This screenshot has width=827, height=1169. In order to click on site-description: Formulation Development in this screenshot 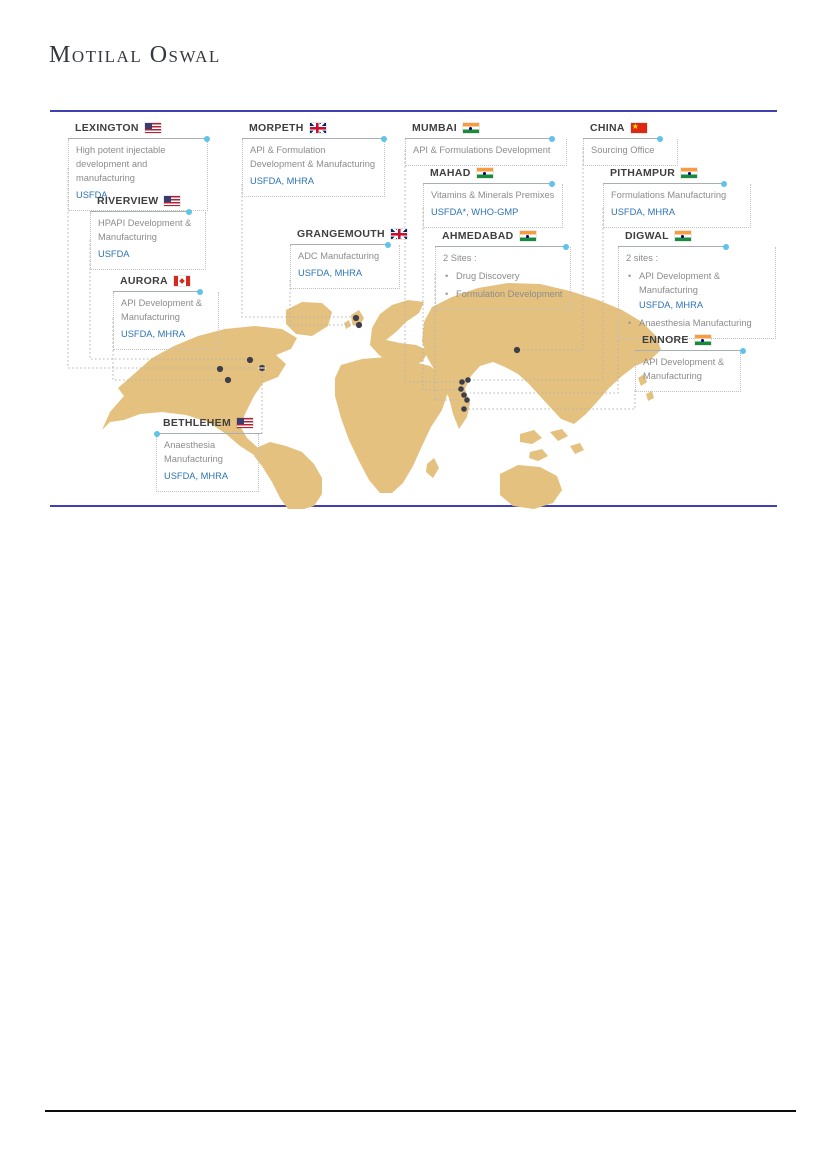, I will do `click(504, 295)`.